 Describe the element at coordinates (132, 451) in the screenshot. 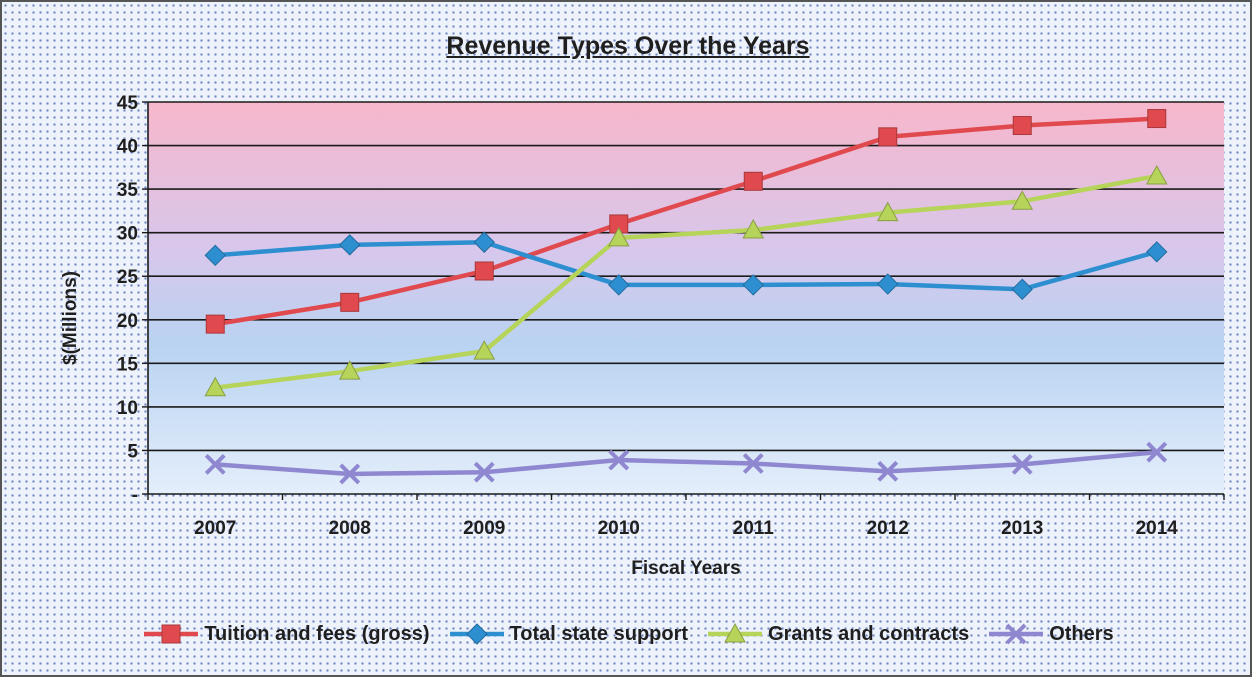

I see `y-tick-label: 5` at that location.